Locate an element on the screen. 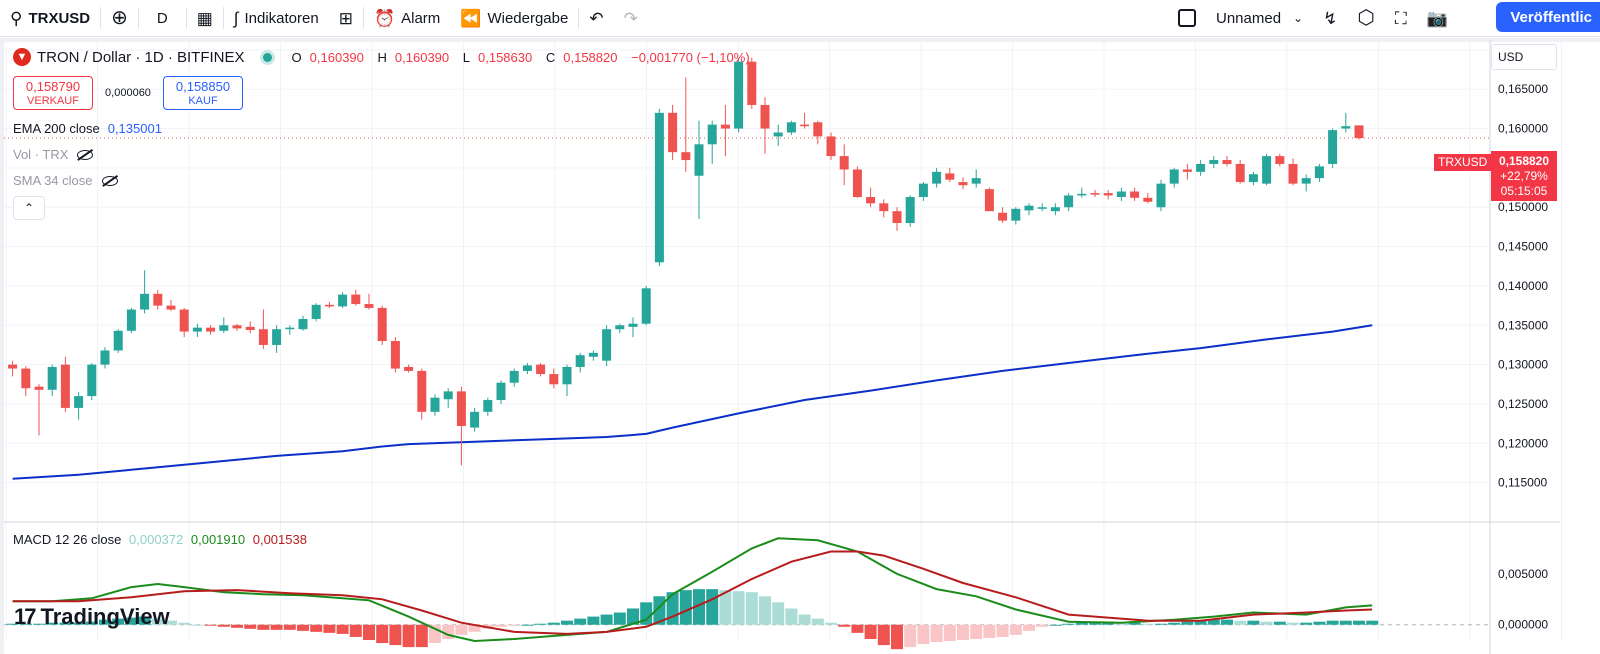  quick-search-button: ↯ is located at coordinates (1330, 18).